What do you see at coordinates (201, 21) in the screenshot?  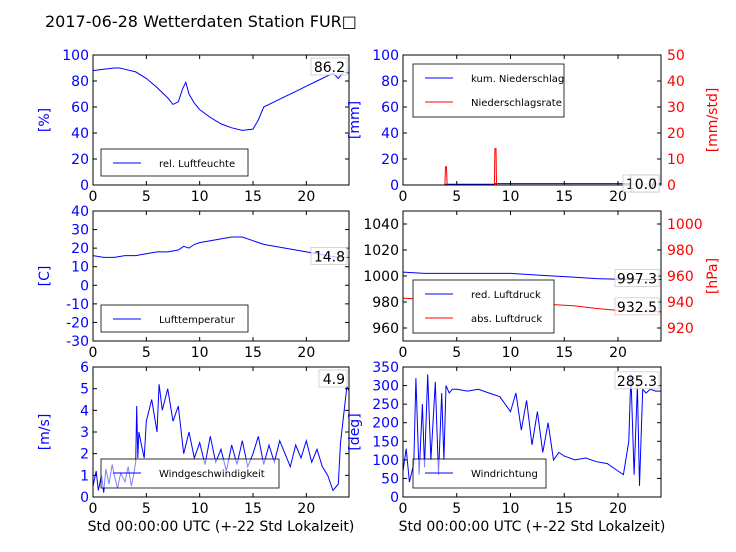 I see `figure-title: 2017-06-28 Wetterdaten Station FUR□` at bounding box center [201, 21].